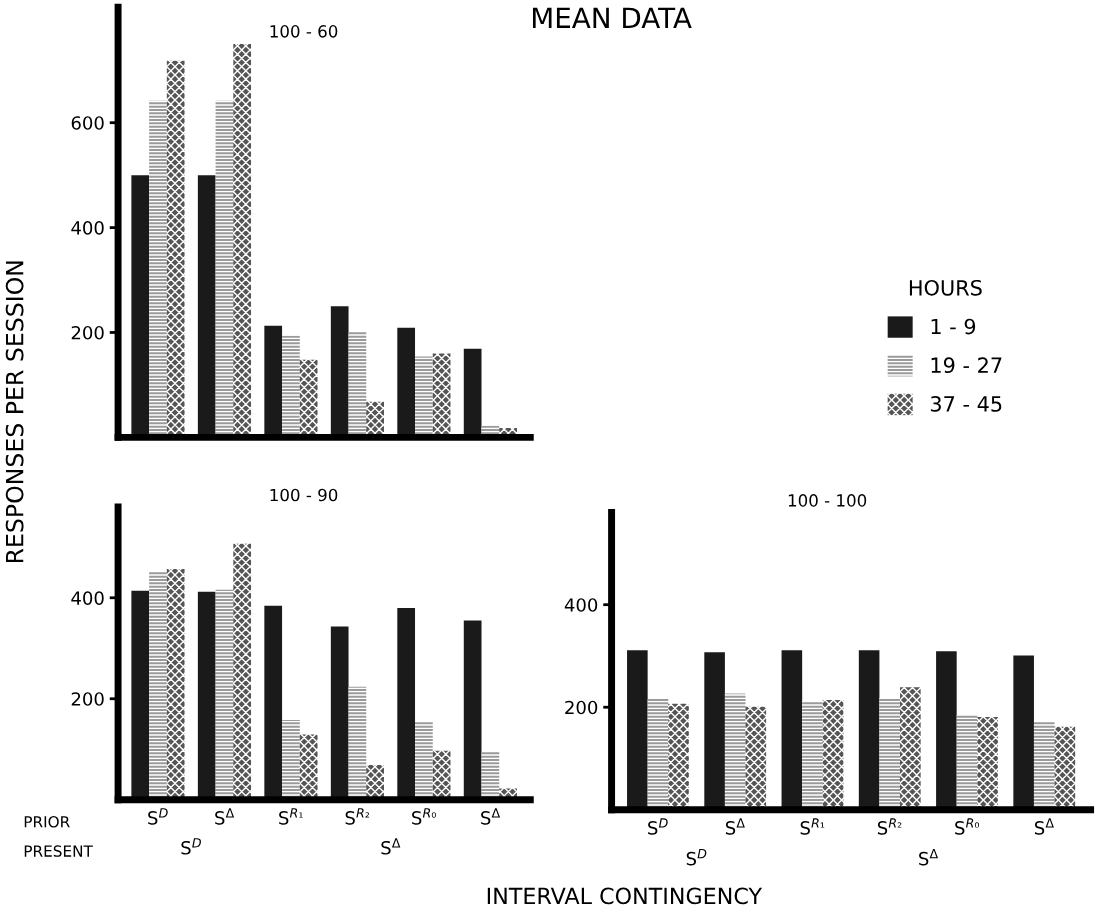 Image resolution: width=1114 pixels, height=915 pixels. I want to click on text: MEAN DATA, so click(612, 17).